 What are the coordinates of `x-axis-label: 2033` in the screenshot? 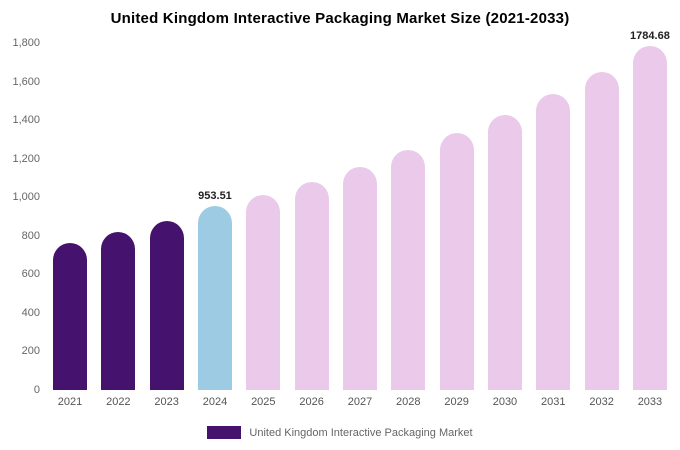 It's located at (650, 402).